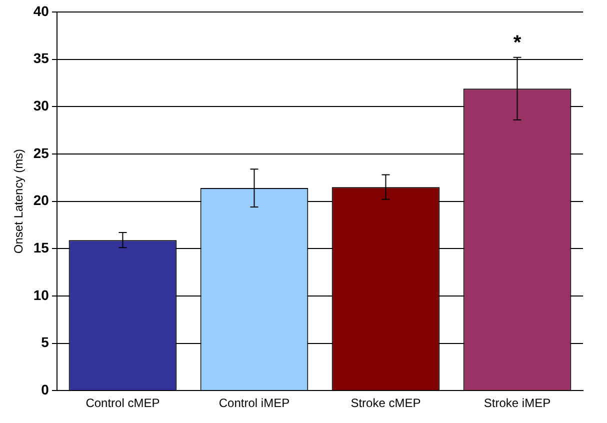 The image size is (607, 423). Describe the element at coordinates (41, 200) in the screenshot. I see `y-tick-label: 20` at that location.